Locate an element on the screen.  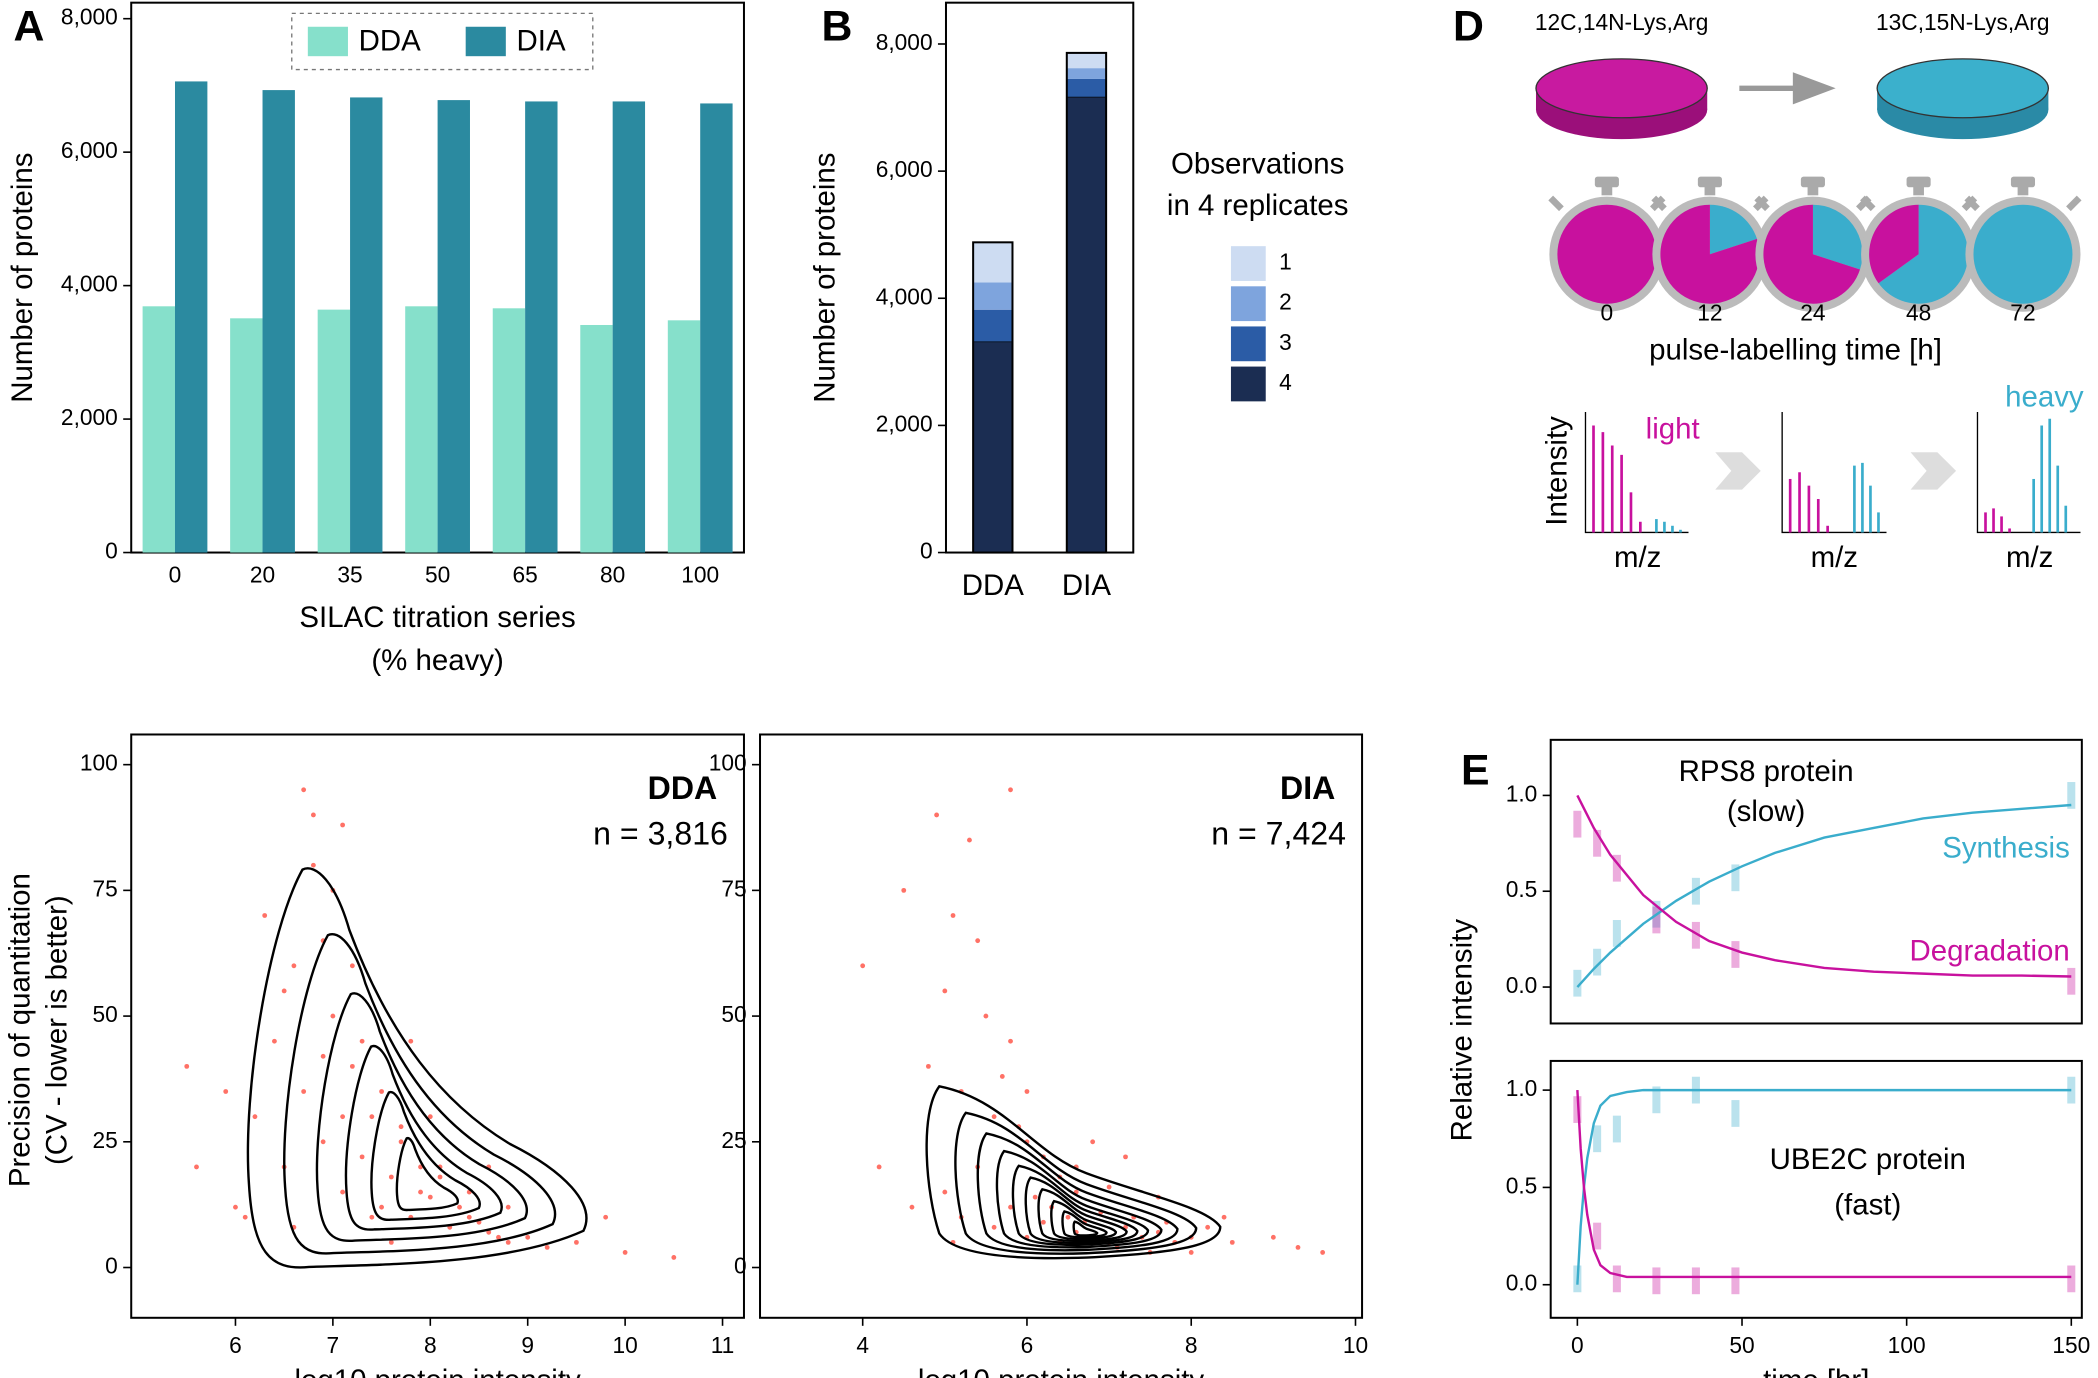
y-tick-label: 2,000 is located at coordinates (904, 423).